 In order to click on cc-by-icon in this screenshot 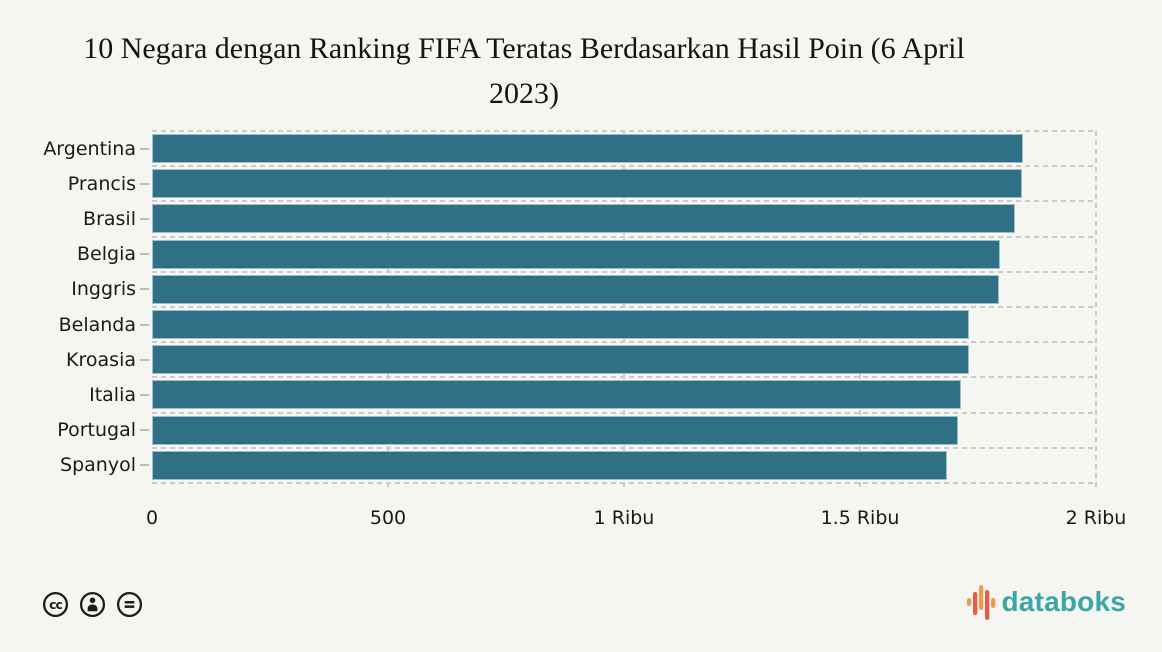, I will do `click(92, 604)`.